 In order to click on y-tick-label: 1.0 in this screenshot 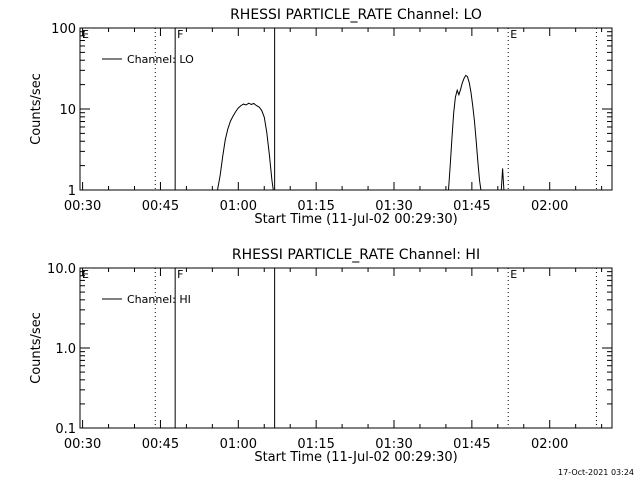, I will do `click(65, 349)`.